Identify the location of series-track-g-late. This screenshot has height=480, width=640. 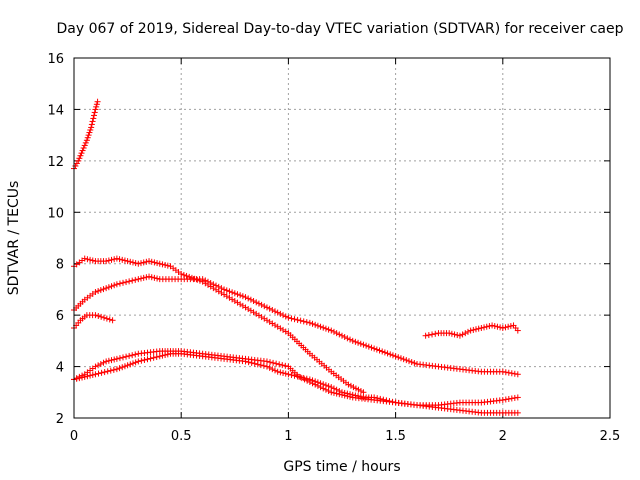
(471, 330).